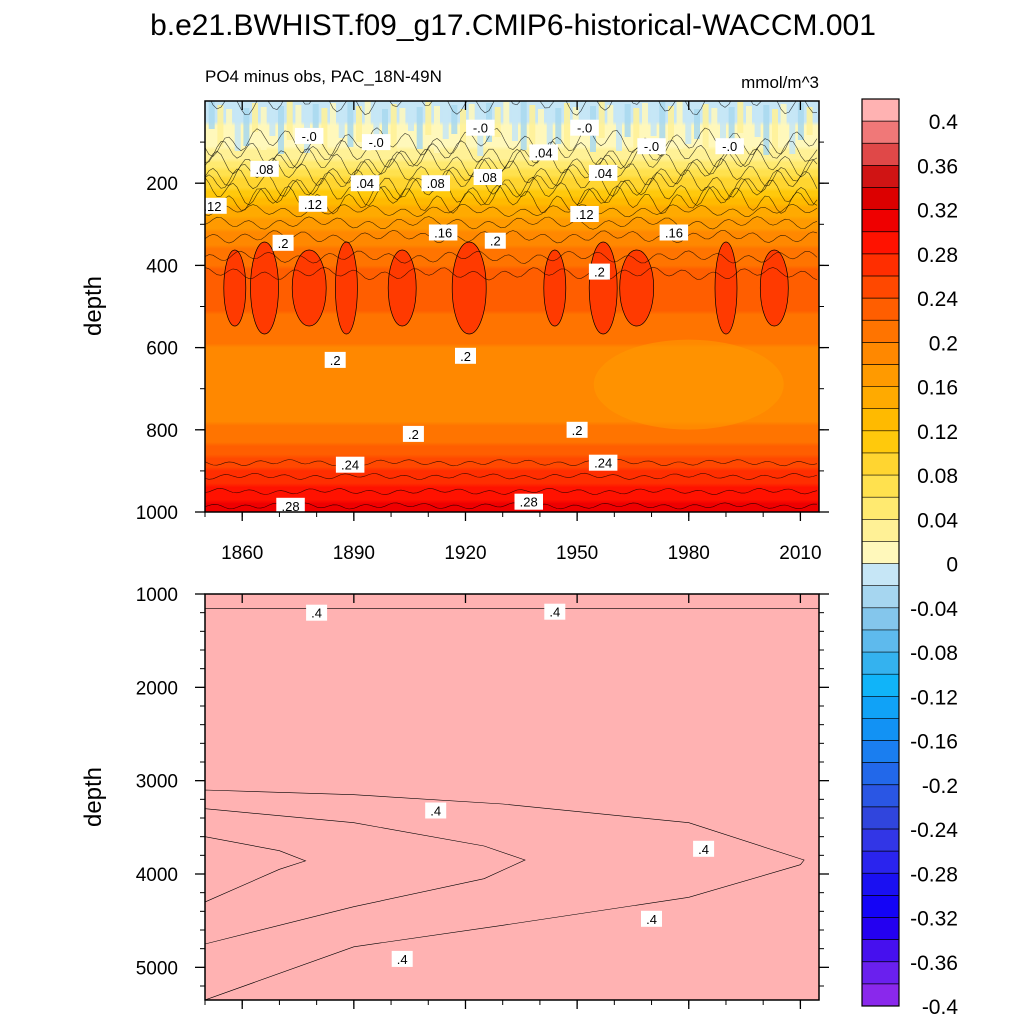 Image resolution: width=1024 pixels, height=1024 pixels. I want to click on contour-label: .24, so click(350, 465).